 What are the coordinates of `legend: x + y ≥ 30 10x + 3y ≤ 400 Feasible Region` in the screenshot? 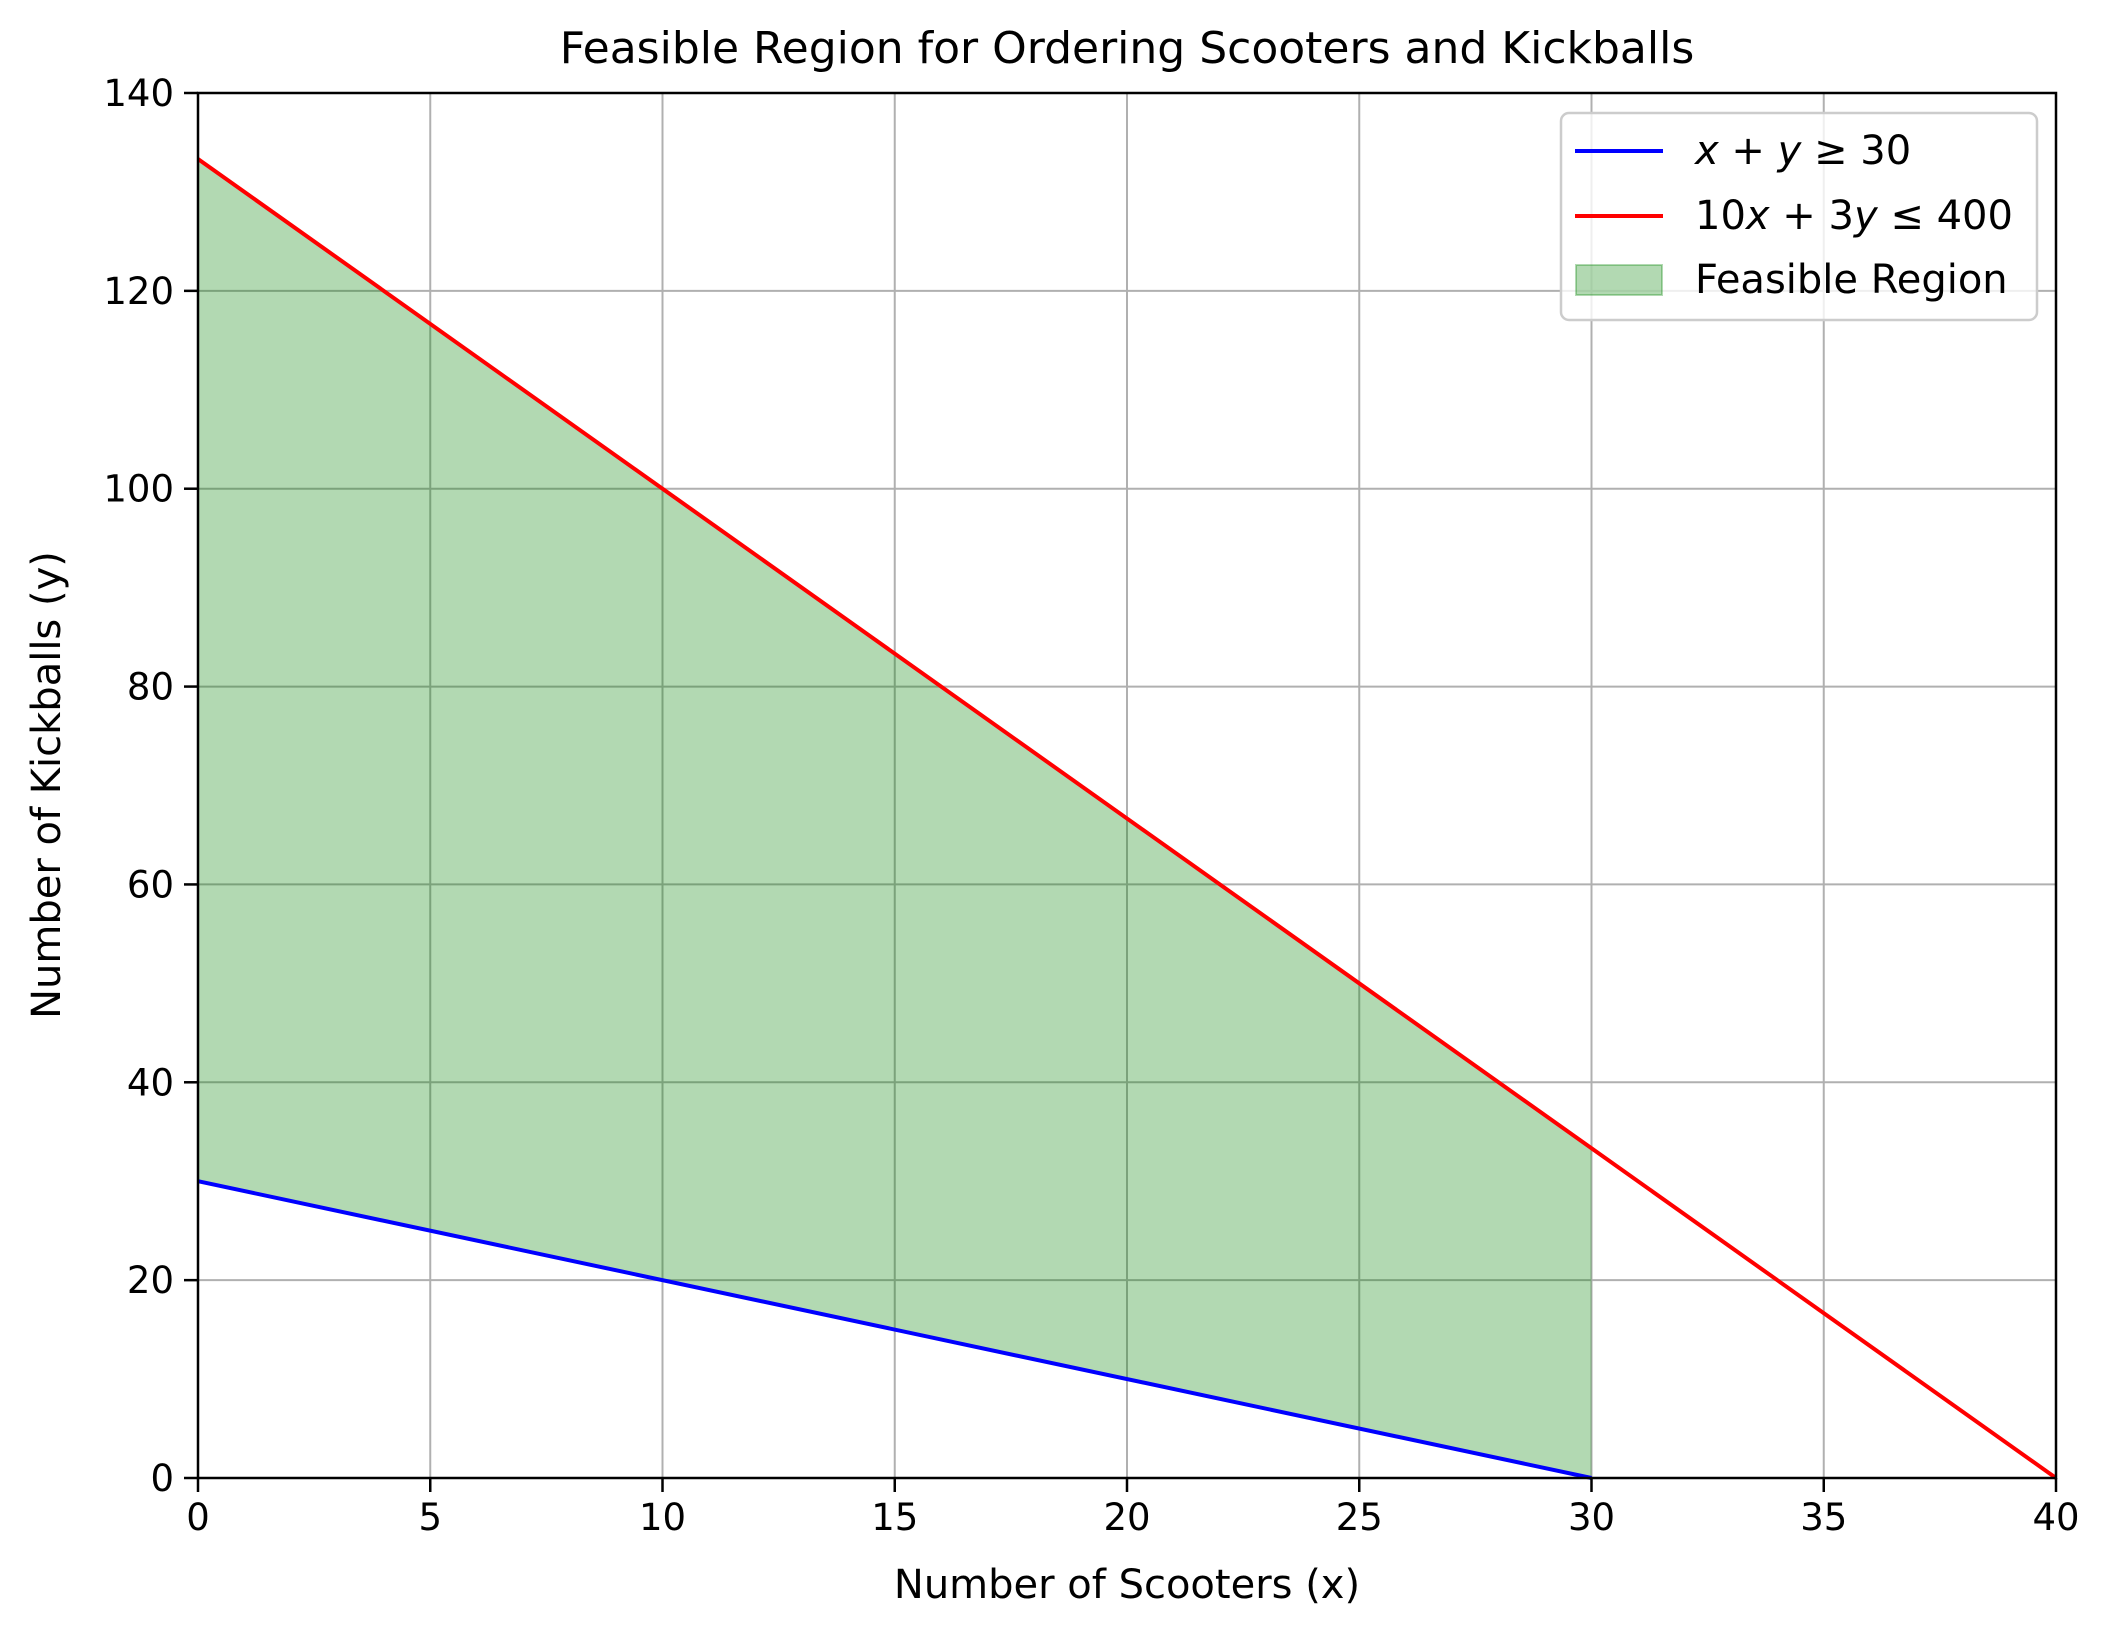 It's located at (1799, 216).